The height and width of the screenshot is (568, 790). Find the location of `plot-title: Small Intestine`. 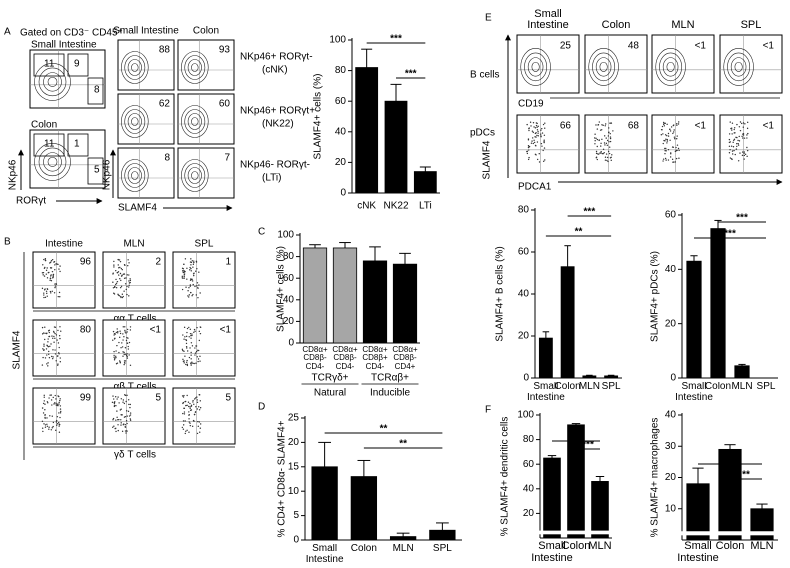

plot-title: Small Intestine is located at coordinates (64, 45).